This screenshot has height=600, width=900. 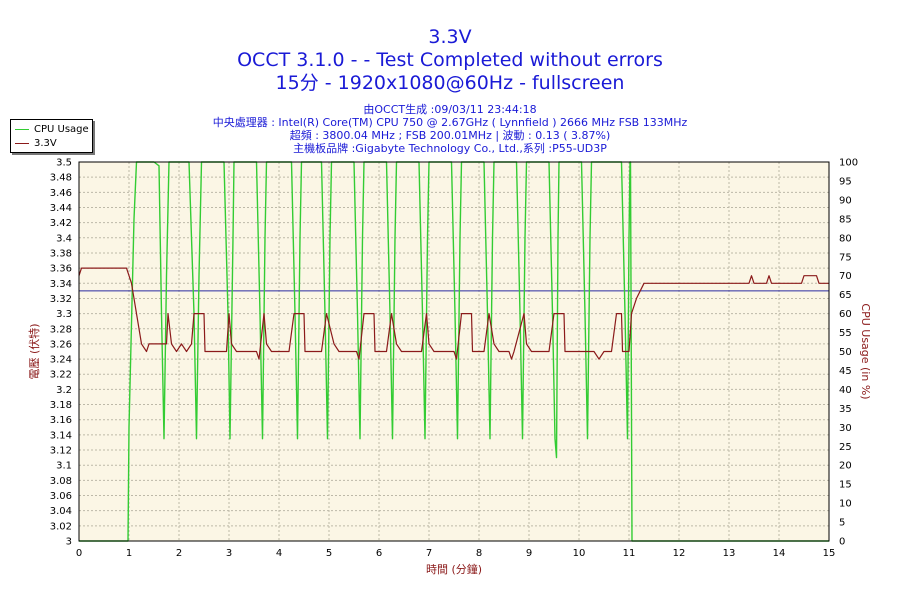 What do you see at coordinates (79, 553) in the screenshot?
I see `x-tick-0: 0` at bounding box center [79, 553].